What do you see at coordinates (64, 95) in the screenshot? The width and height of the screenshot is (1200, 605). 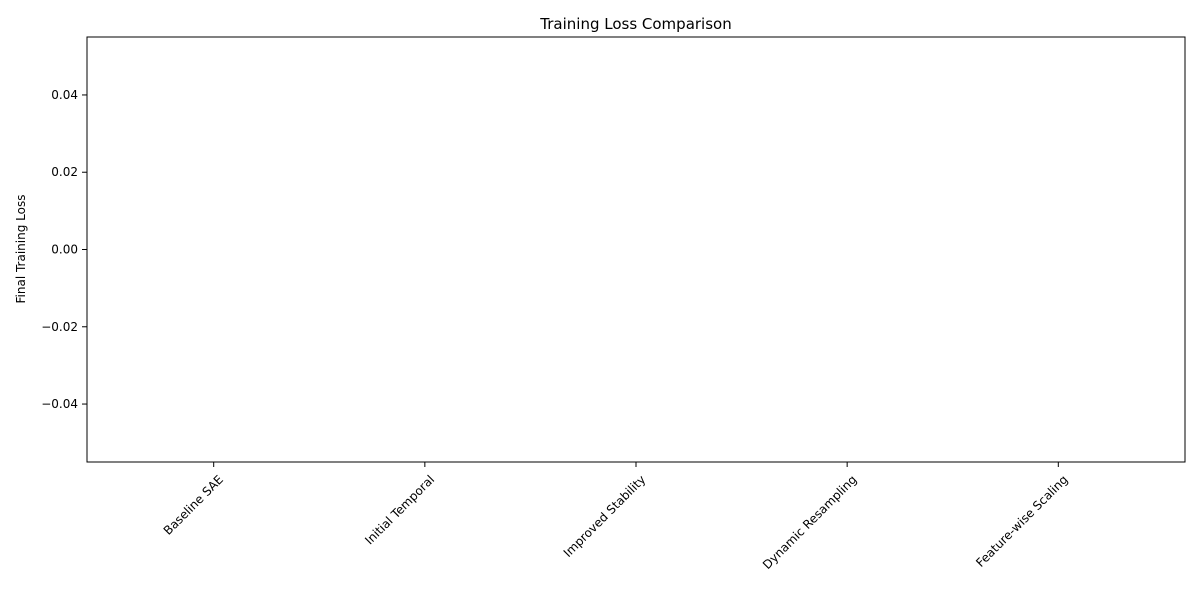 I see `y-tick-label: 0.04` at bounding box center [64, 95].